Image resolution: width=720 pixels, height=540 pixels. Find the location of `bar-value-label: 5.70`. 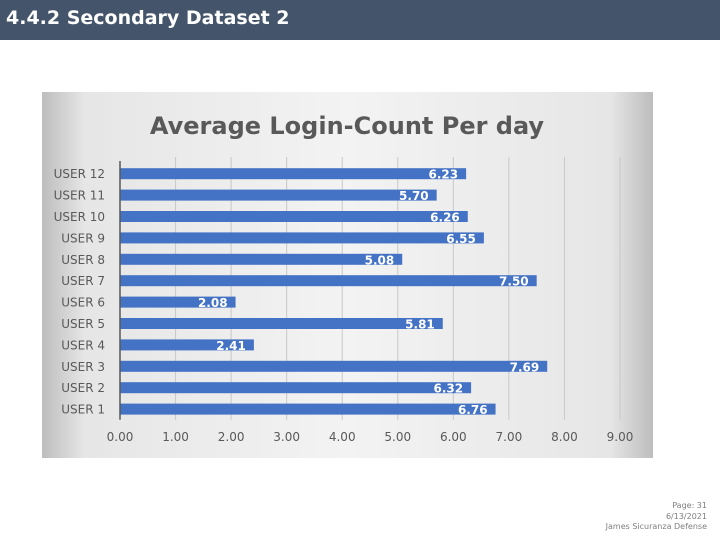

bar-value-label: 5.70 is located at coordinates (414, 196).